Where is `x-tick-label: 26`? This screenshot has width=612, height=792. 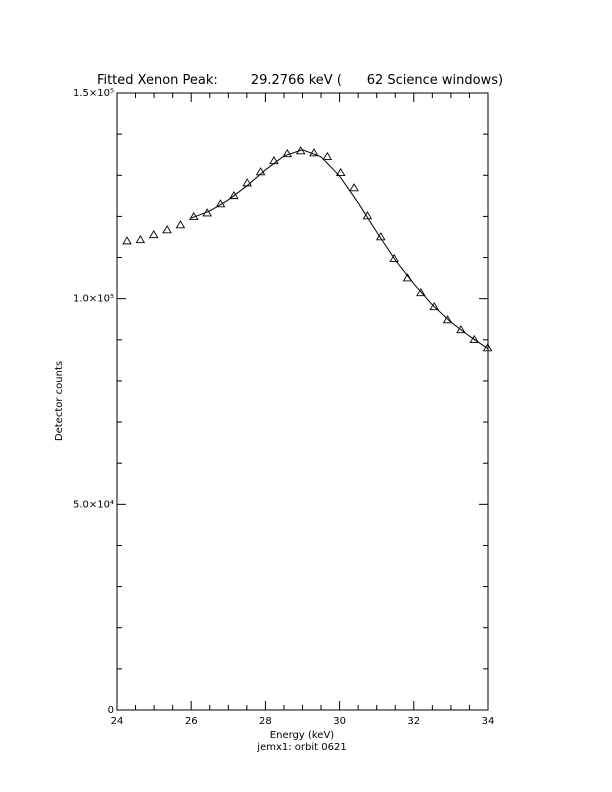 x-tick-label: 26 is located at coordinates (191, 721).